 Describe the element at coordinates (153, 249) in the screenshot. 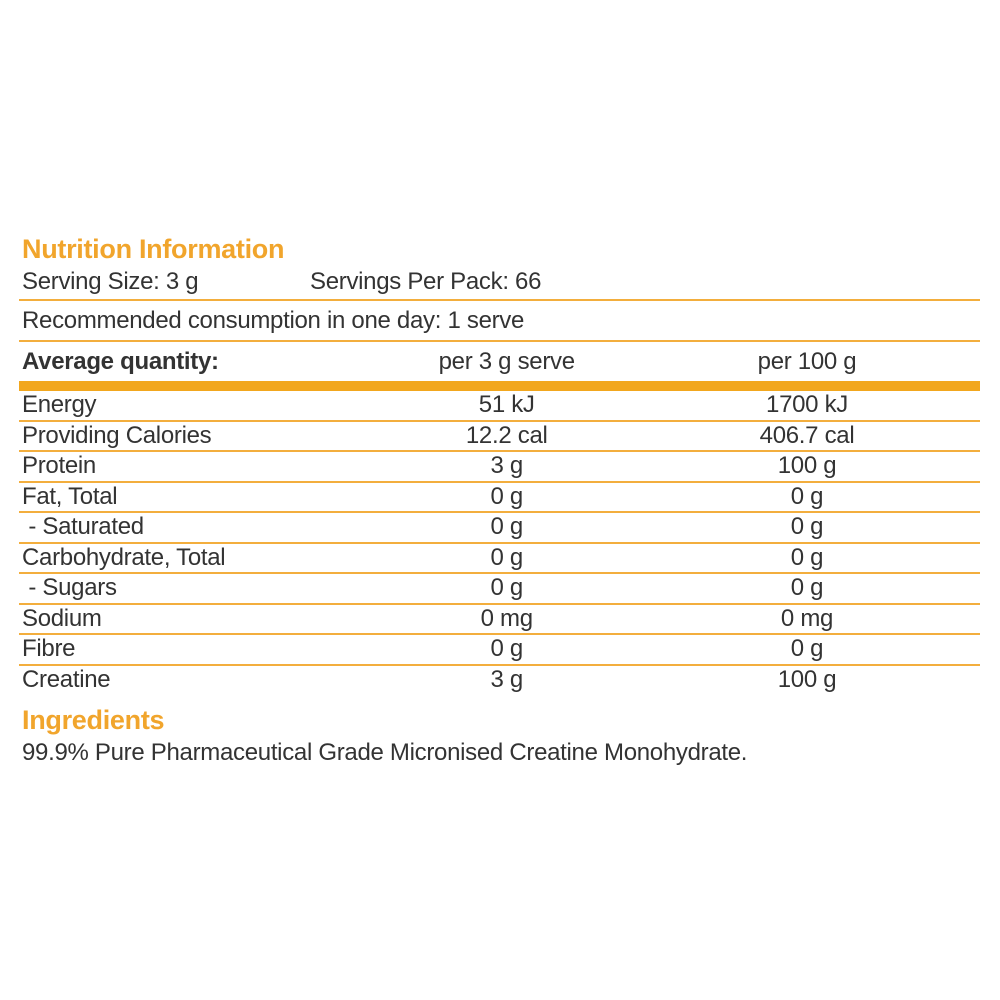

I see `nutrition-information-title: Nutrition Information` at that location.